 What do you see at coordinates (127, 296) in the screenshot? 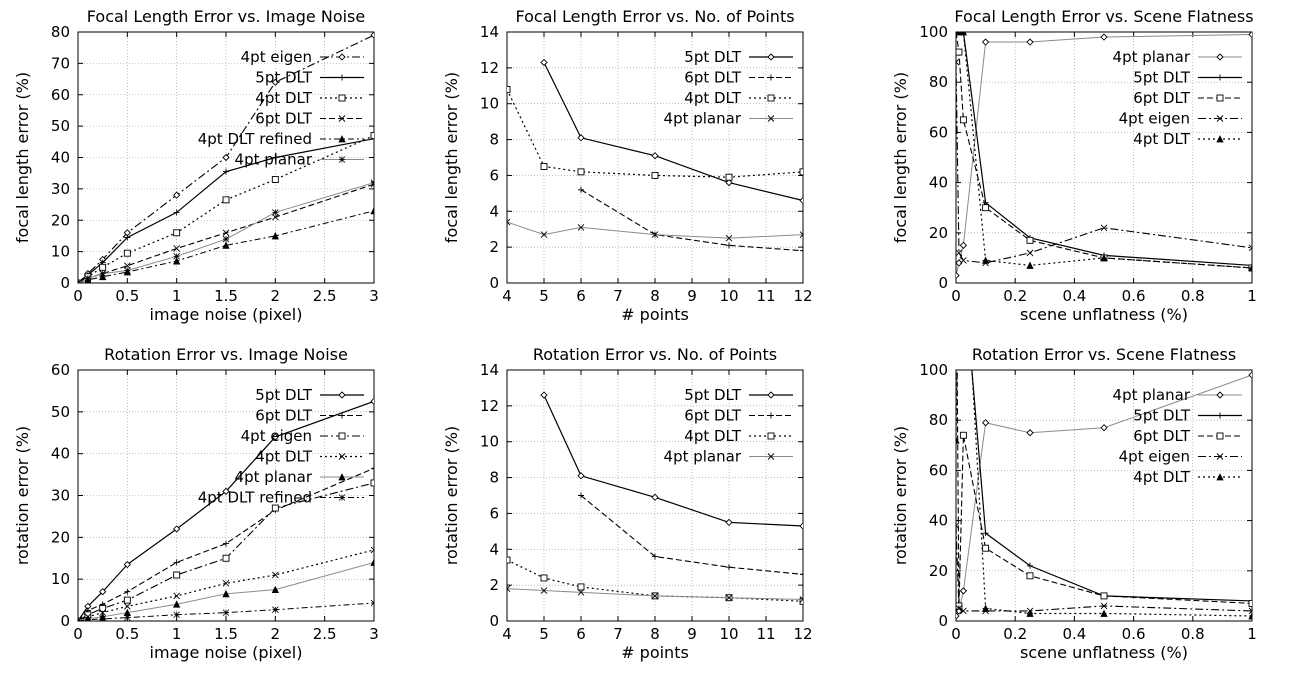
I see `x-tick-label: 0.5` at bounding box center [127, 296].